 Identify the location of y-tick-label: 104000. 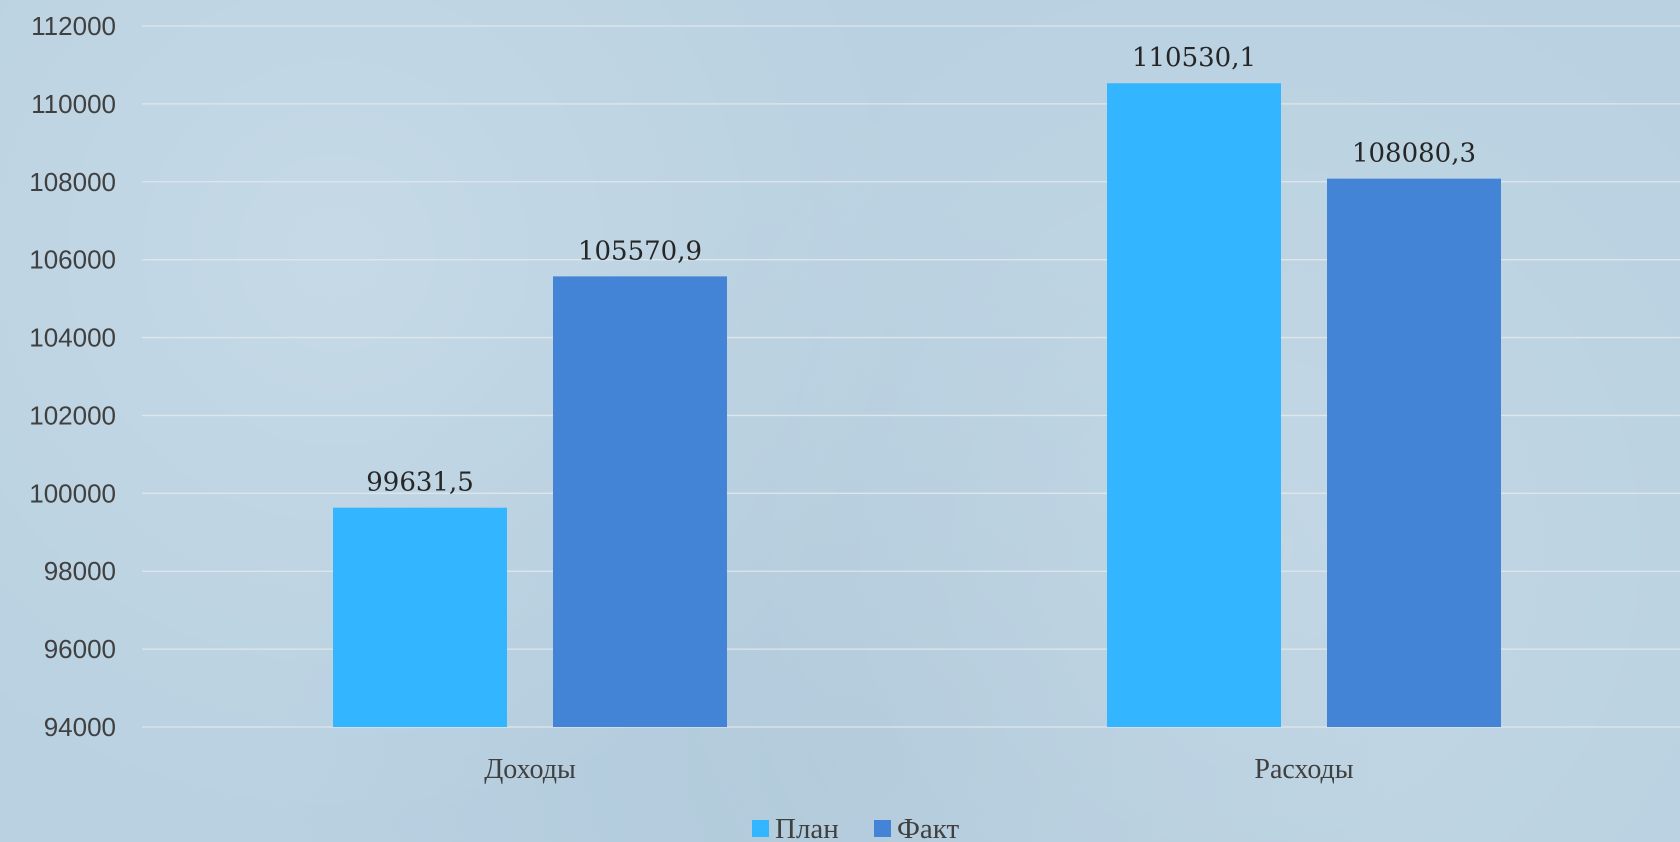
(72, 338).